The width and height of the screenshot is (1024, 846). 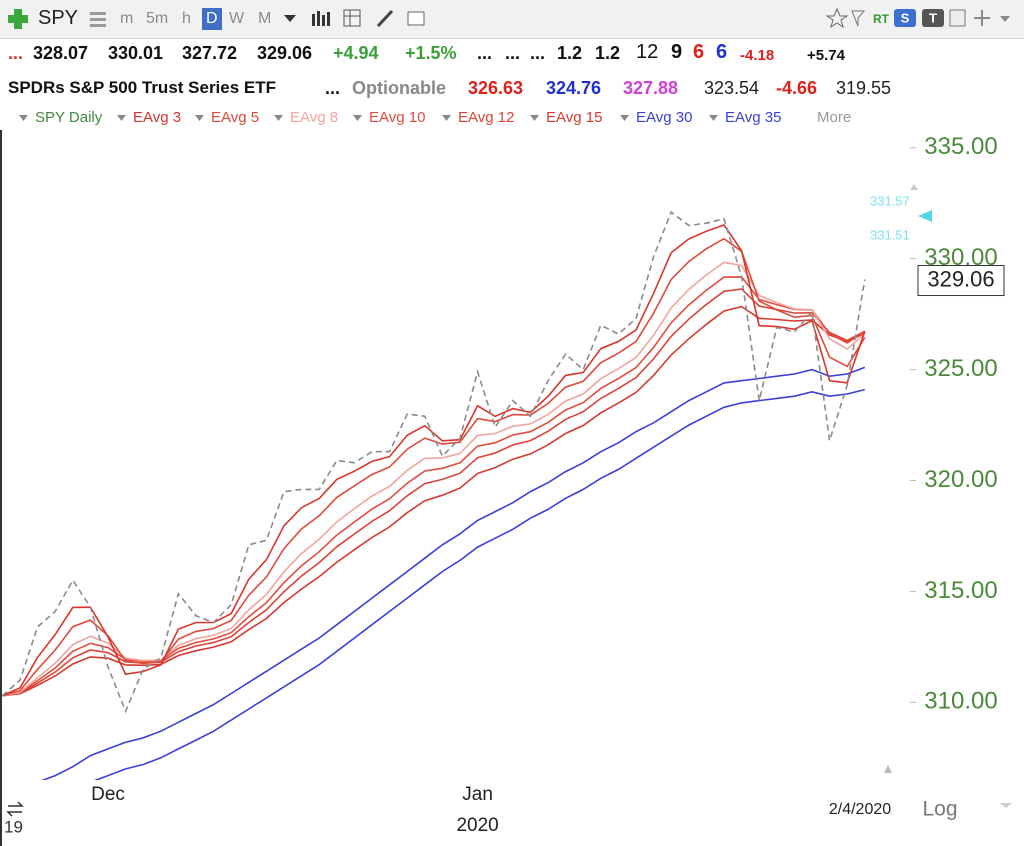 I want to click on x-tick-label: Dec, so click(x=108, y=794).